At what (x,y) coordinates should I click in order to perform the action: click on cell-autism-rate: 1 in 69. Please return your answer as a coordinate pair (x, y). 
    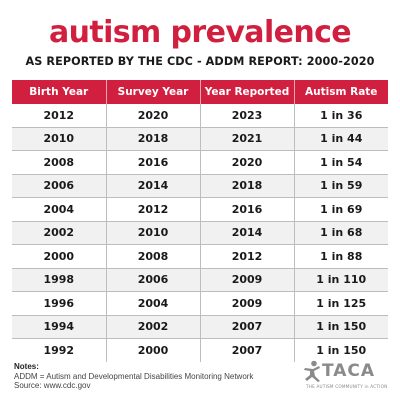
    Looking at the image, I should click on (341, 209).